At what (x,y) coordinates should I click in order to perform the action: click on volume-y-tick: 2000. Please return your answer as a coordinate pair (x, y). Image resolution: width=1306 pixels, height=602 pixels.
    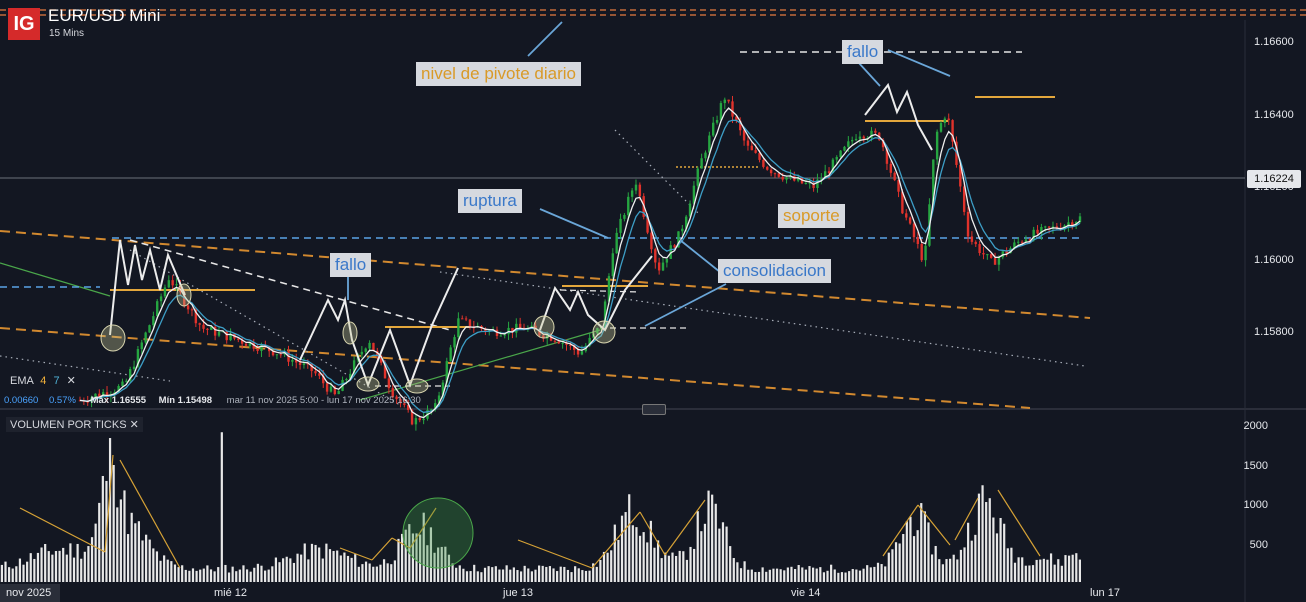
    Looking at the image, I should click on (1255, 426).